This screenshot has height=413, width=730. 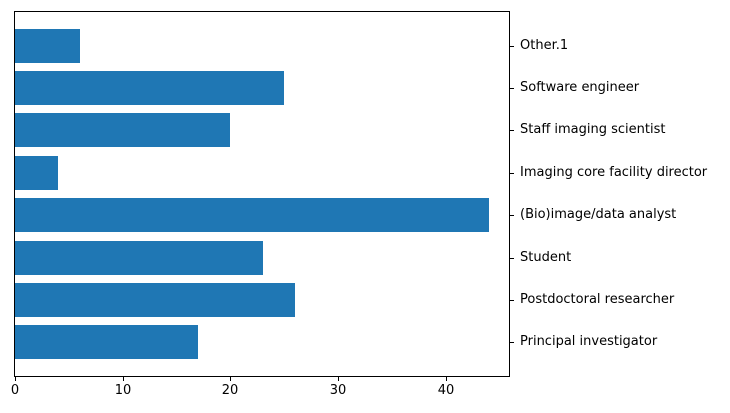 What do you see at coordinates (589, 341) in the screenshot?
I see `y-tick-label: Principal investigator` at bounding box center [589, 341].